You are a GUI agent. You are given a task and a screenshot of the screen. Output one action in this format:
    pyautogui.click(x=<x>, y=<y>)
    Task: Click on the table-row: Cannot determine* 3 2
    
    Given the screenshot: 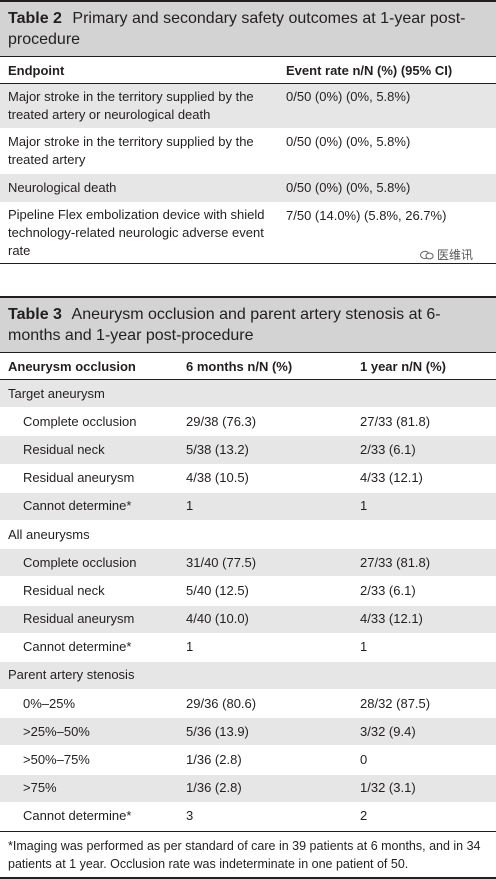 What is the action you would take?
    pyautogui.click(x=248, y=817)
    